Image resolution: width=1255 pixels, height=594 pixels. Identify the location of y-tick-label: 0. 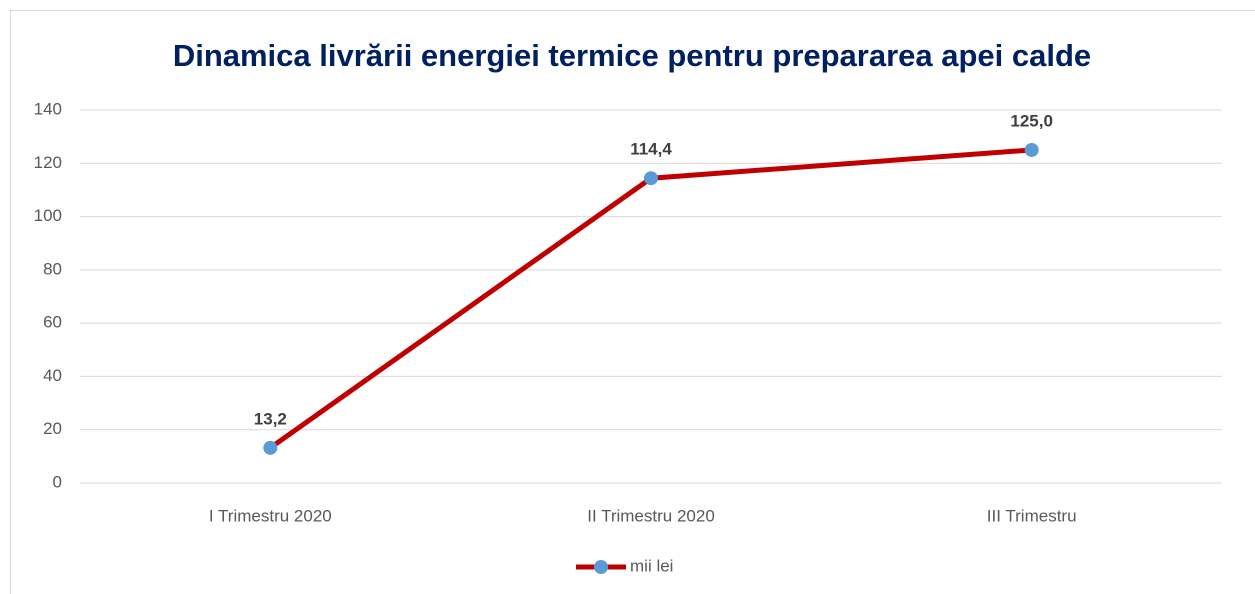
(57, 481).